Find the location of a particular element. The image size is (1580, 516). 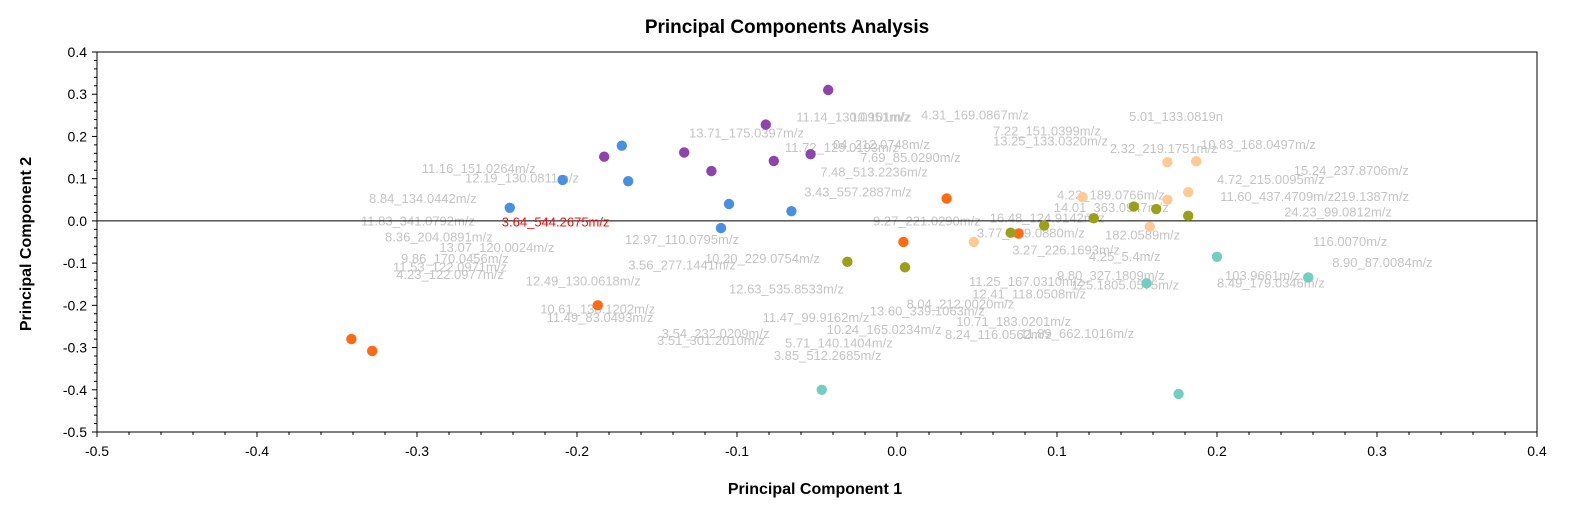

point-label: 11.53_122.0971m/z is located at coordinates (450, 266).